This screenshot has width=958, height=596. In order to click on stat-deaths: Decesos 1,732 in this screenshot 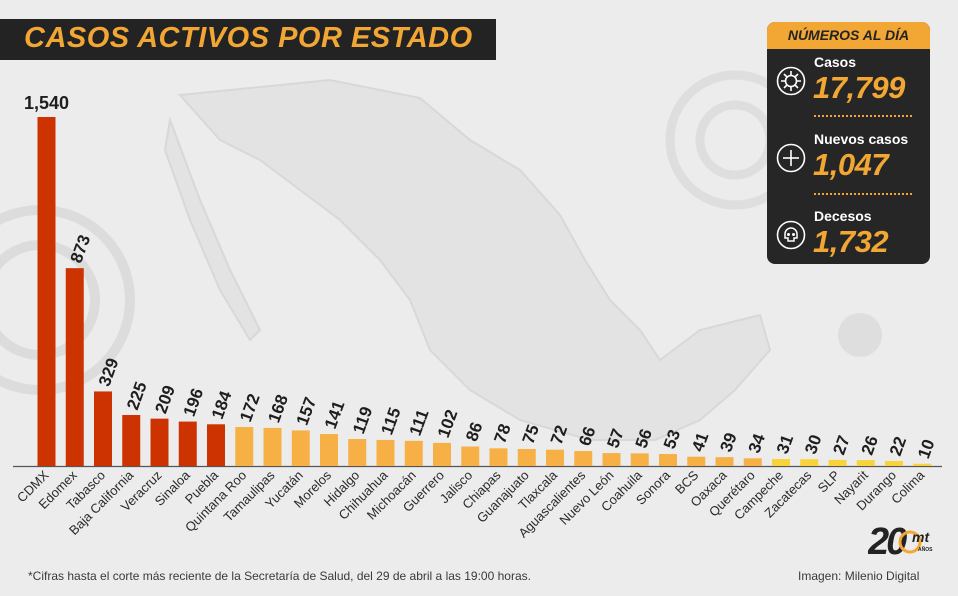, I will do `click(848, 235)`.